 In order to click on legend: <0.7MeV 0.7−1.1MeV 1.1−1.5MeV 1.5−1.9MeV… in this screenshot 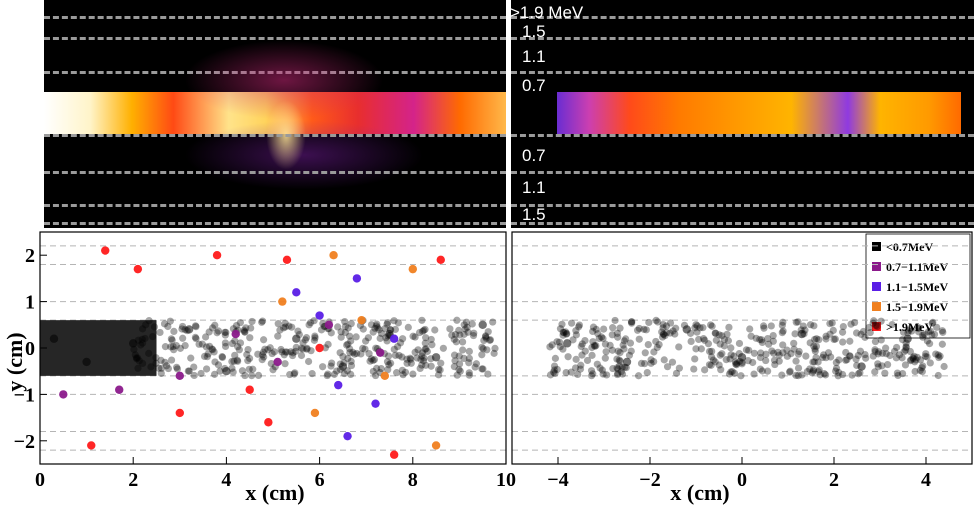, I will do `click(918, 286)`.